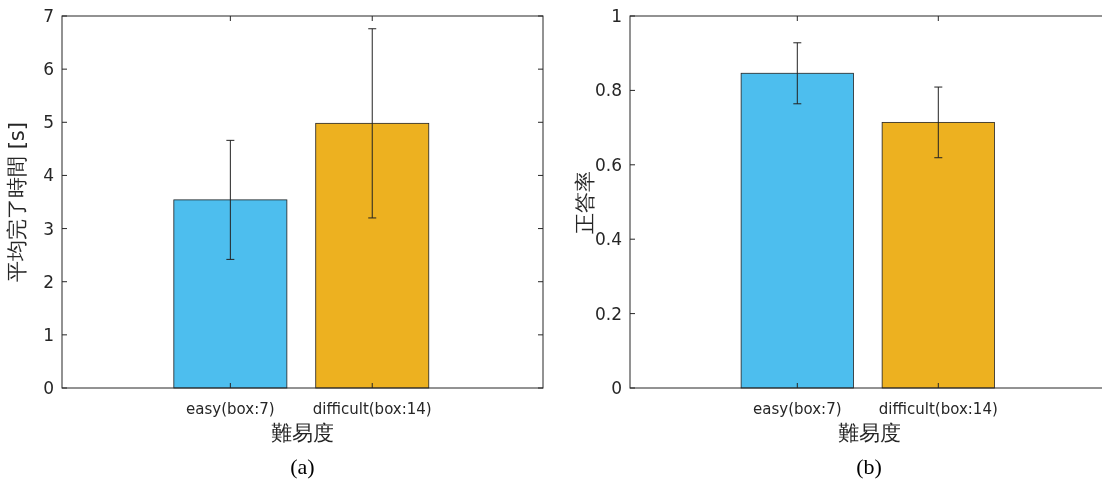 The width and height of the screenshot is (1102, 488). I want to click on y-tick-label: 0.4, so click(608, 239).